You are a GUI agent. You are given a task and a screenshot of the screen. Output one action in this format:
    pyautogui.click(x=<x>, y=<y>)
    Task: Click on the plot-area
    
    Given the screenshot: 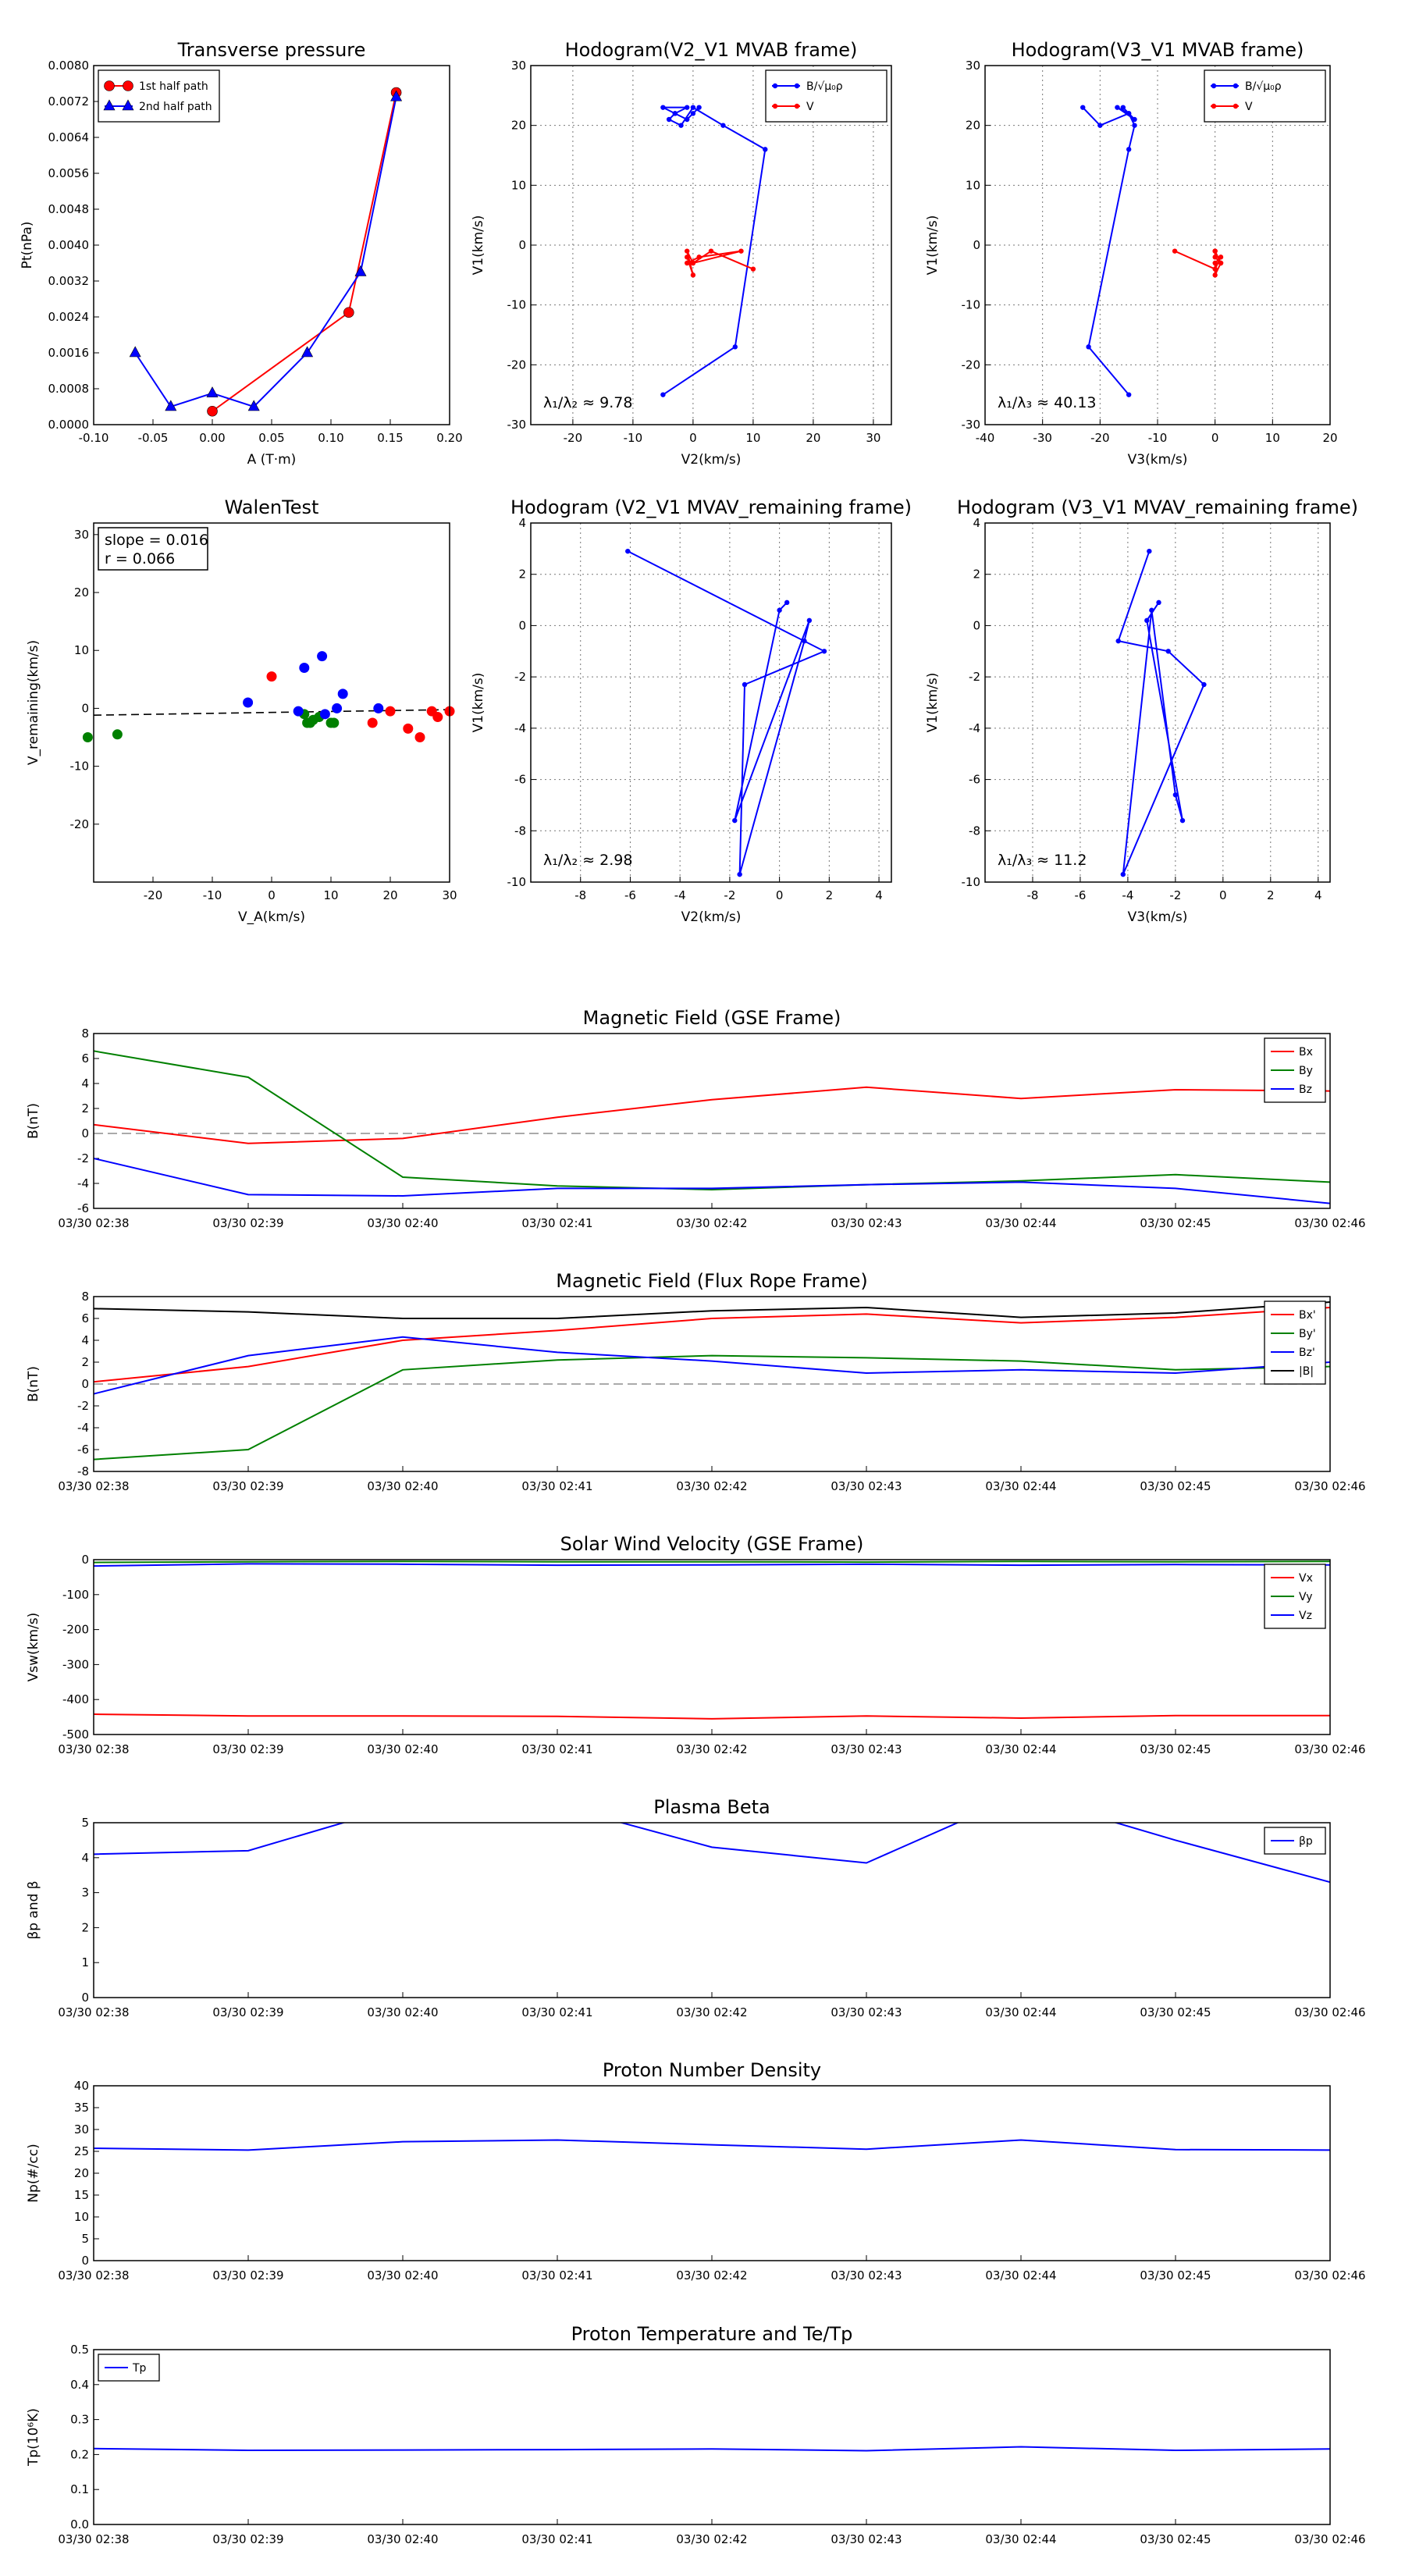 What is the action you would take?
    pyautogui.click(x=1157, y=702)
    